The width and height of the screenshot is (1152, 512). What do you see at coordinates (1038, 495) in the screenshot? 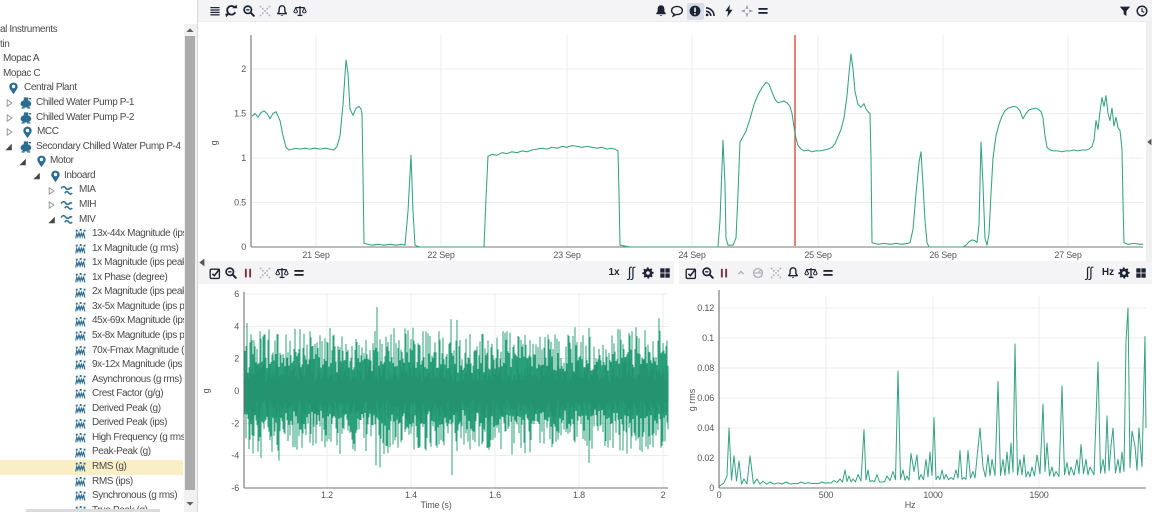
I see `svg-text: 1500` at bounding box center [1038, 495].